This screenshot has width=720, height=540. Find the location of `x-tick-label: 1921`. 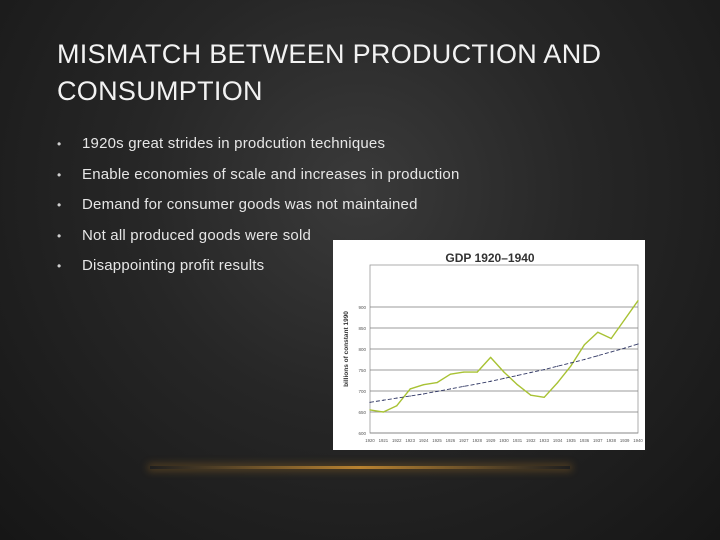

x-tick-label: 1921 is located at coordinates (384, 440).